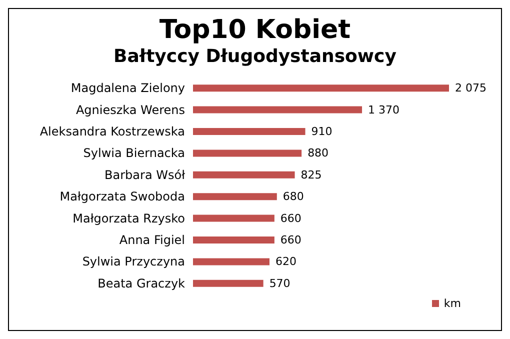 This screenshot has width=510, height=339. What do you see at coordinates (318, 153) in the screenshot?
I see `data-label: 880` at bounding box center [318, 153].